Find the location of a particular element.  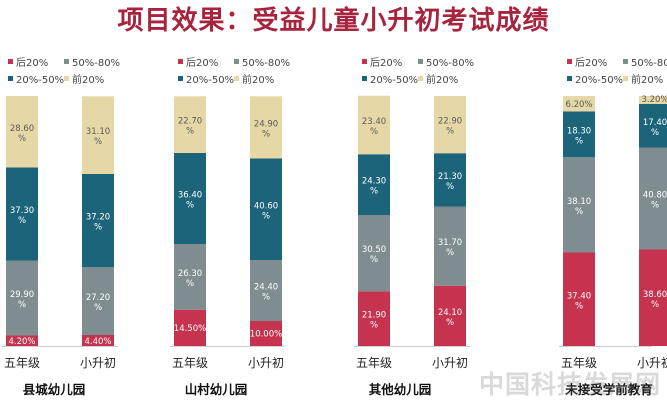

data-label: 4.20% is located at coordinates (21, 342).